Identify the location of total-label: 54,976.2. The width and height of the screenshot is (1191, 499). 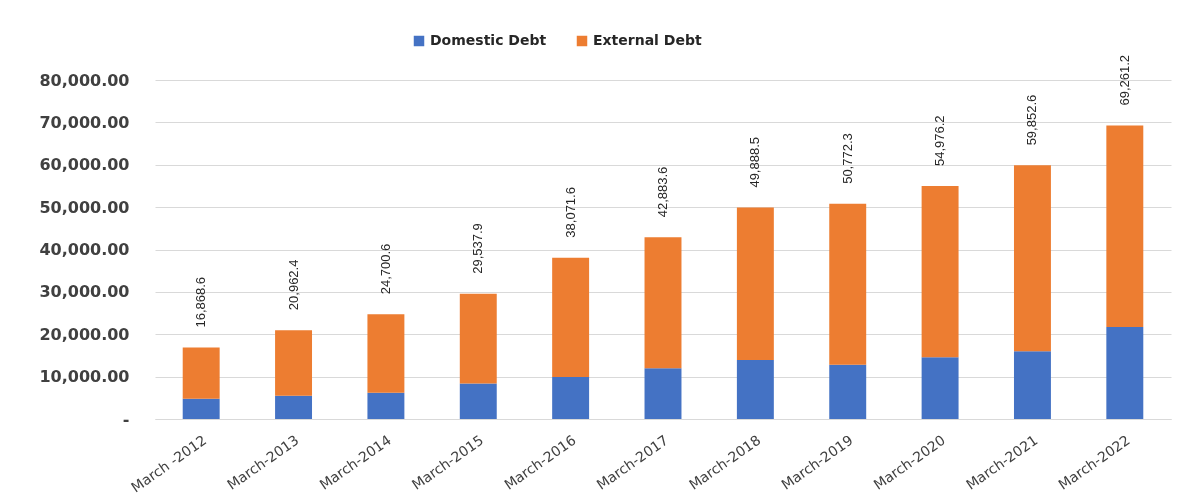
(940, 141).